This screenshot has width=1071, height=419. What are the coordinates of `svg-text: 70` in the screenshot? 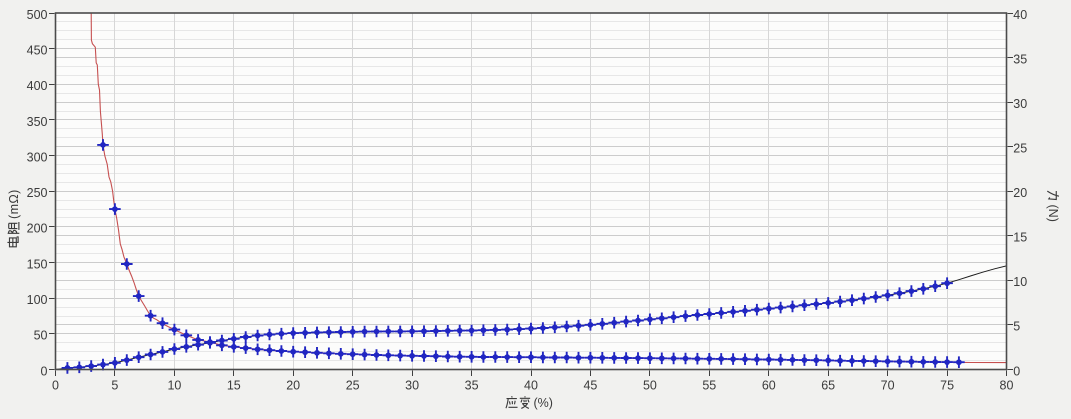 It's located at (888, 385).